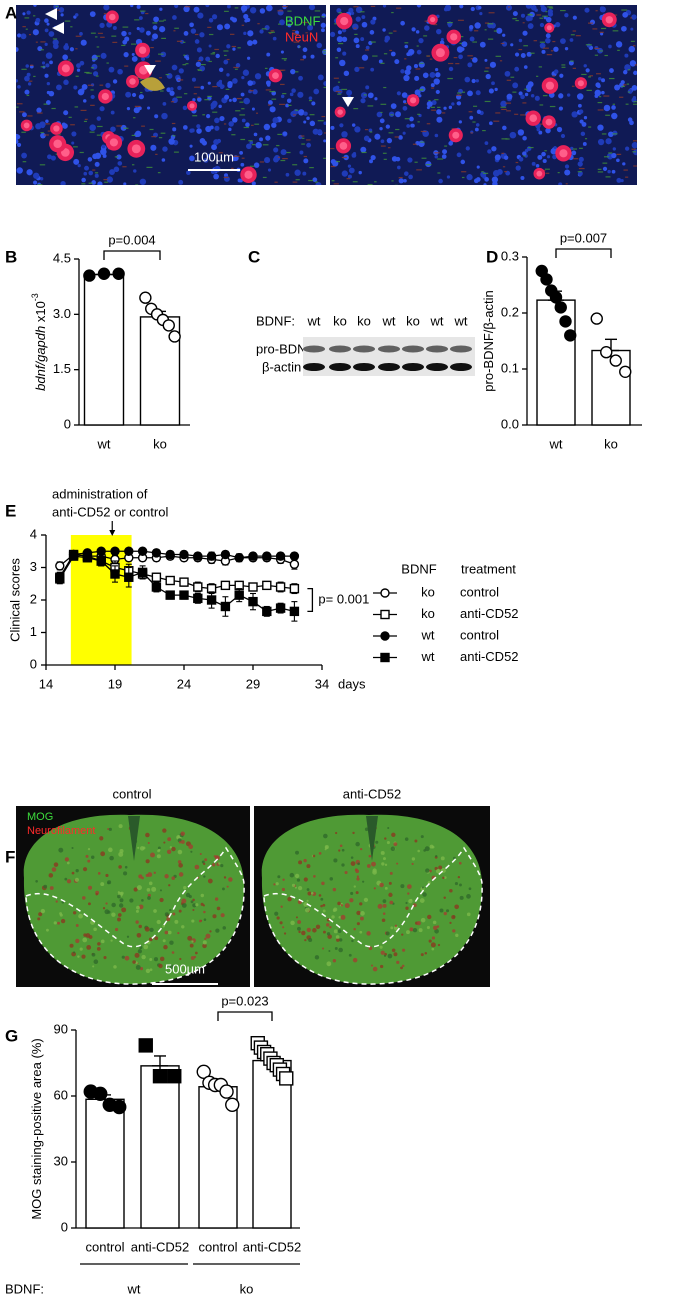 The height and width of the screenshot is (1307, 677). What do you see at coordinates (437, 349) in the screenshot?
I see `blot-band` at bounding box center [437, 349].